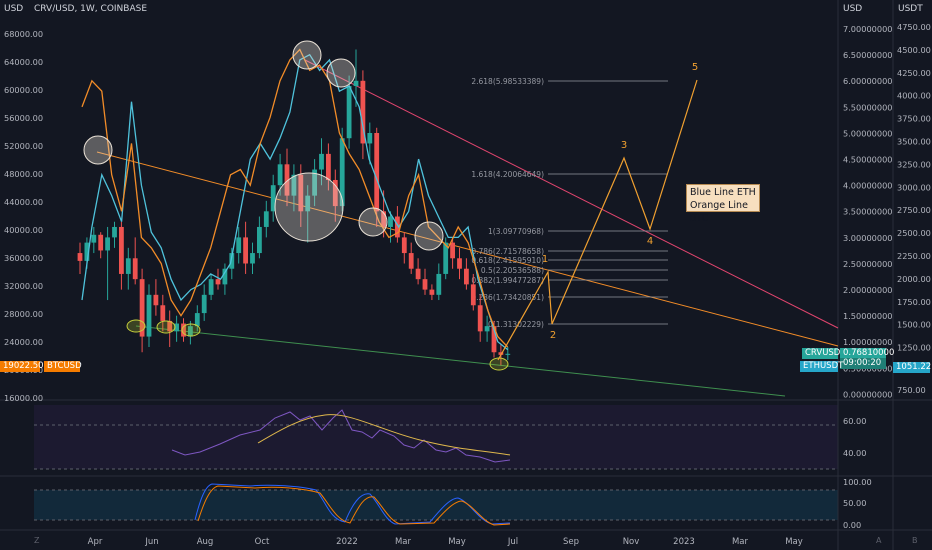 The width and height of the screenshot is (932, 550). What do you see at coordinates (914, 142) in the screenshot?
I see `right-axis-tick: 3500.00` at bounding box center [914, 142].